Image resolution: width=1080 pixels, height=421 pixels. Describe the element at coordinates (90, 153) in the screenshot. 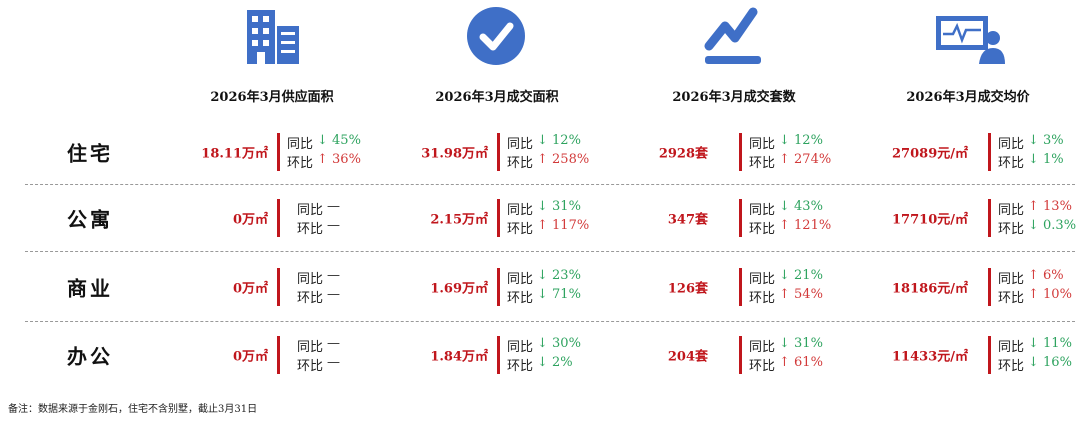

I see `row-label: 住宅` at that location.